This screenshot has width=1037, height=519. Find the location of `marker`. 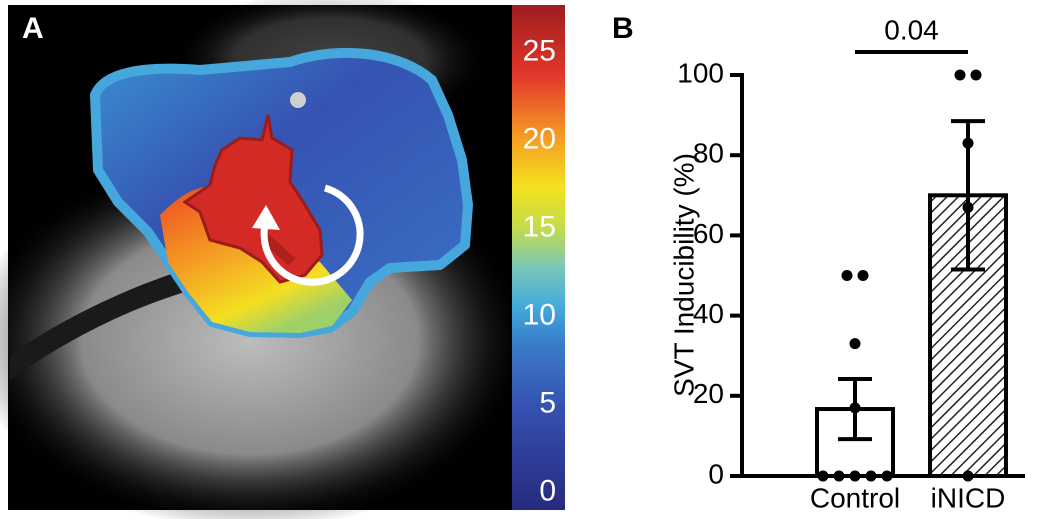

marker is located at coordinates (298, 100).